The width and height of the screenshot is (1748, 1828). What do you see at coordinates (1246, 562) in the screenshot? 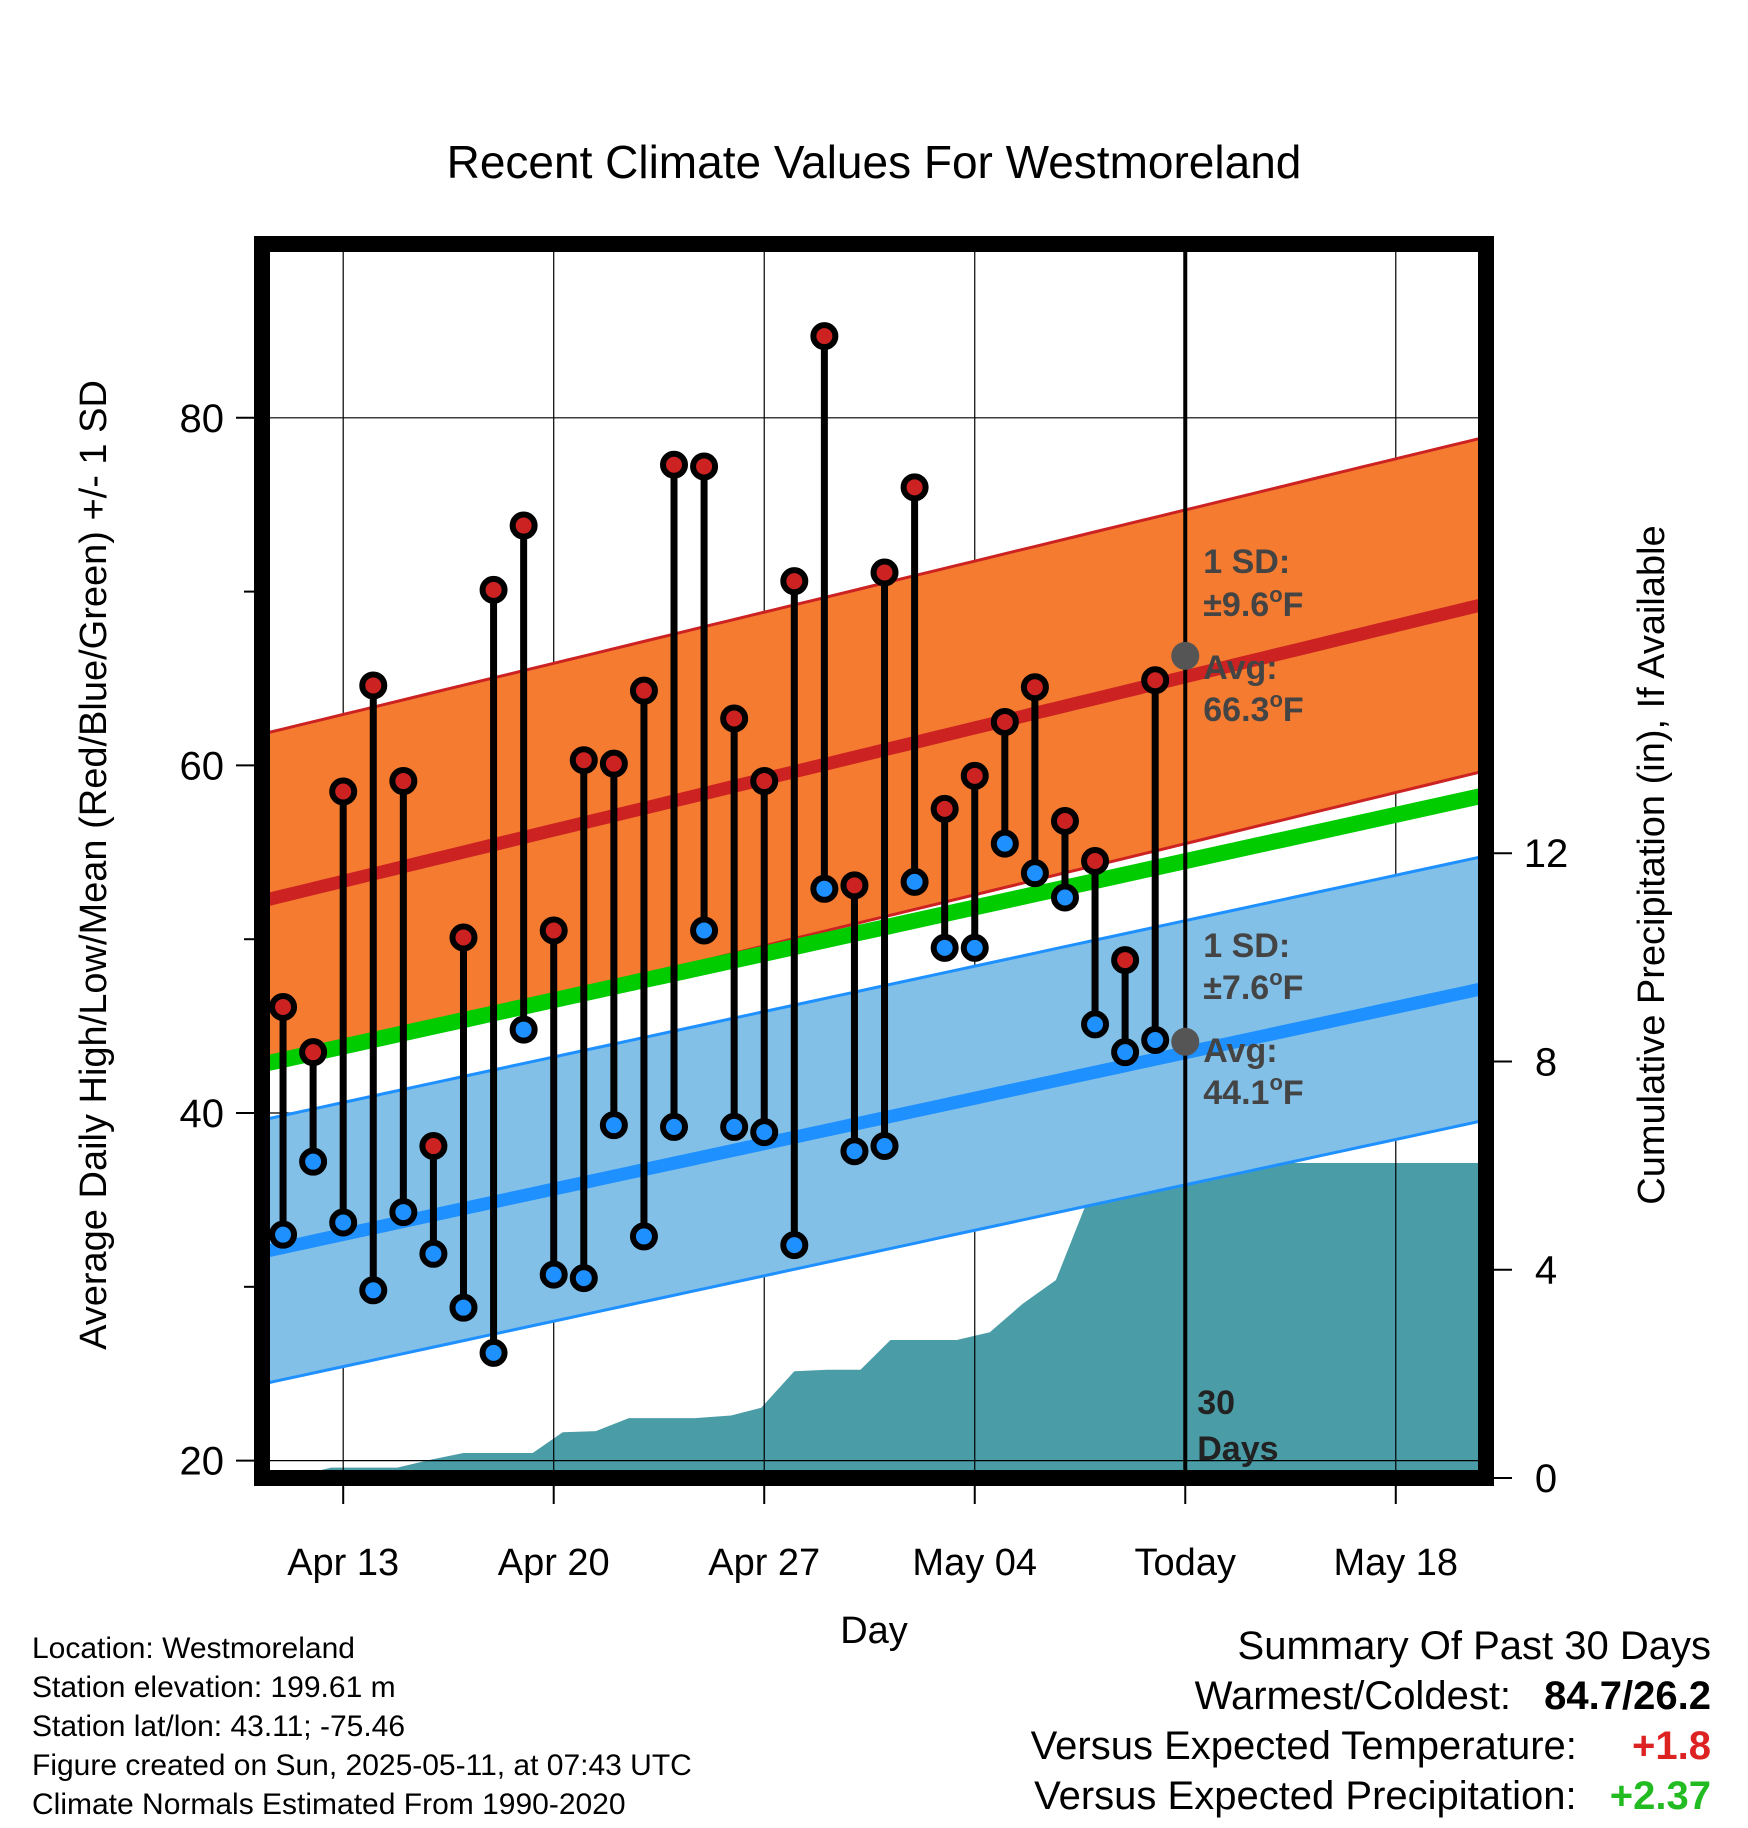
I see `high-sd-label: 1 SD:` at bounding box center [1246, 562].